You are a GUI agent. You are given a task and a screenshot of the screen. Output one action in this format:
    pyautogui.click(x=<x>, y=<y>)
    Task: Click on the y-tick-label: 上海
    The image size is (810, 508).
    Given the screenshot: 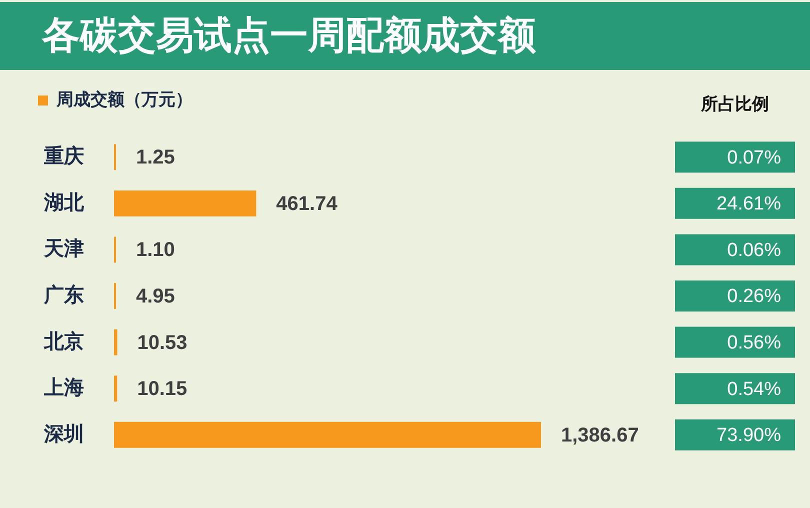 What is the action you would take?
    pyautogui.click(x=63, y=388)
    